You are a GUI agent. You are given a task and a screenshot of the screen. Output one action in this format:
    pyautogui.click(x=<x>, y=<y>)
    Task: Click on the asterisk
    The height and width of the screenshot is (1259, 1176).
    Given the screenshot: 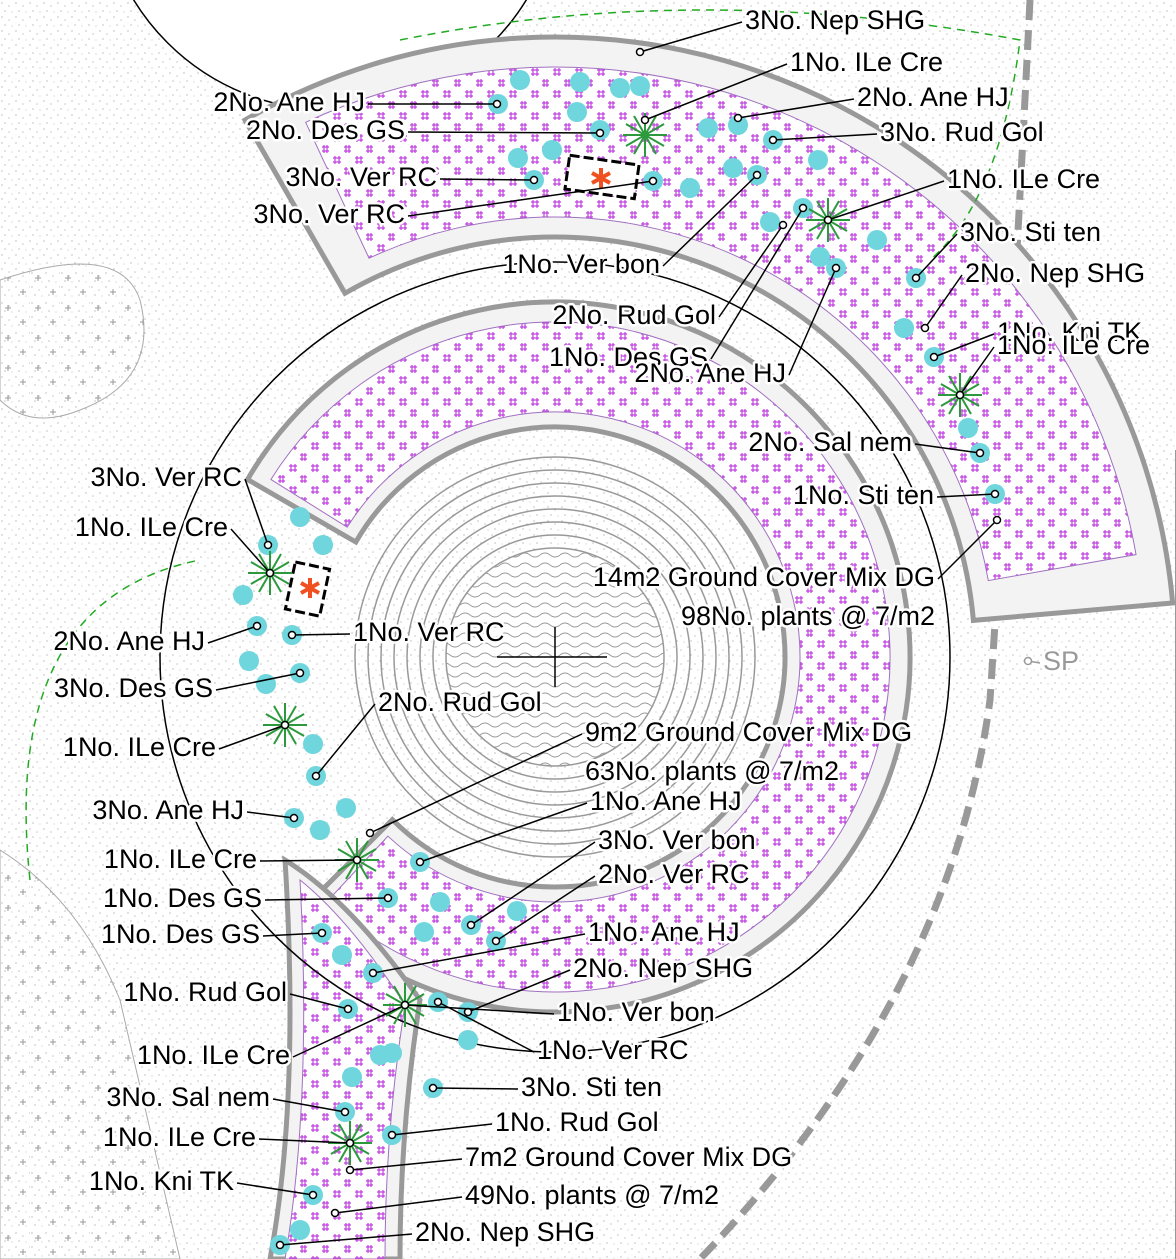 What is the action you would take?
    pyautogui.click(x=601, y=178)
    